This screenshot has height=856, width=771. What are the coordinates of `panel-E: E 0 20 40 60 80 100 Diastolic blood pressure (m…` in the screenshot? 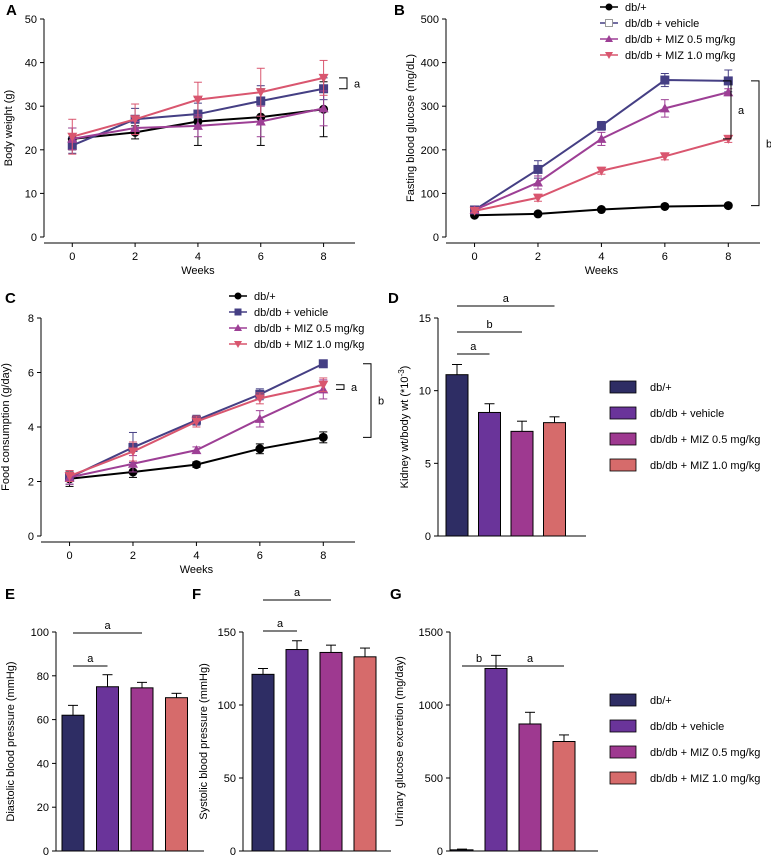 It's located at (104, 721).